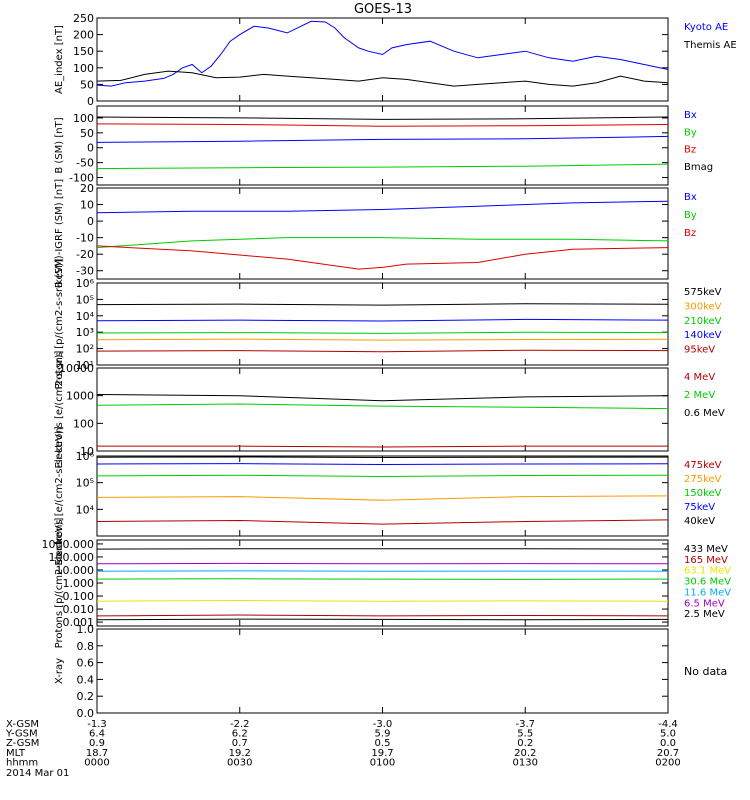  I want to click on x-row-value: 0.0, so click(668, 743).